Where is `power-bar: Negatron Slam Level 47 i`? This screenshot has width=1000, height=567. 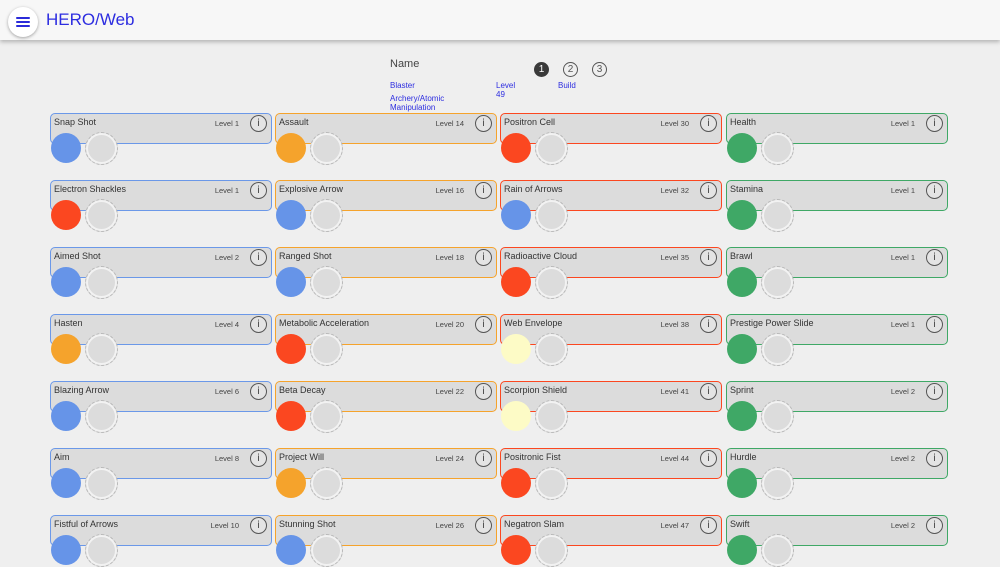
power-bar: Negatron Slam Level 47 i is located at coordinates (611, 530).